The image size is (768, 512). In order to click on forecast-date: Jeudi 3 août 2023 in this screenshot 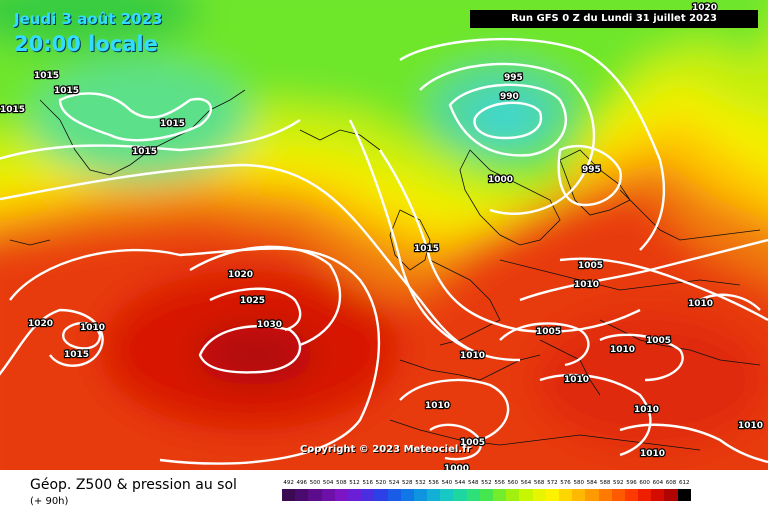, I will do `click(88, 19)`.